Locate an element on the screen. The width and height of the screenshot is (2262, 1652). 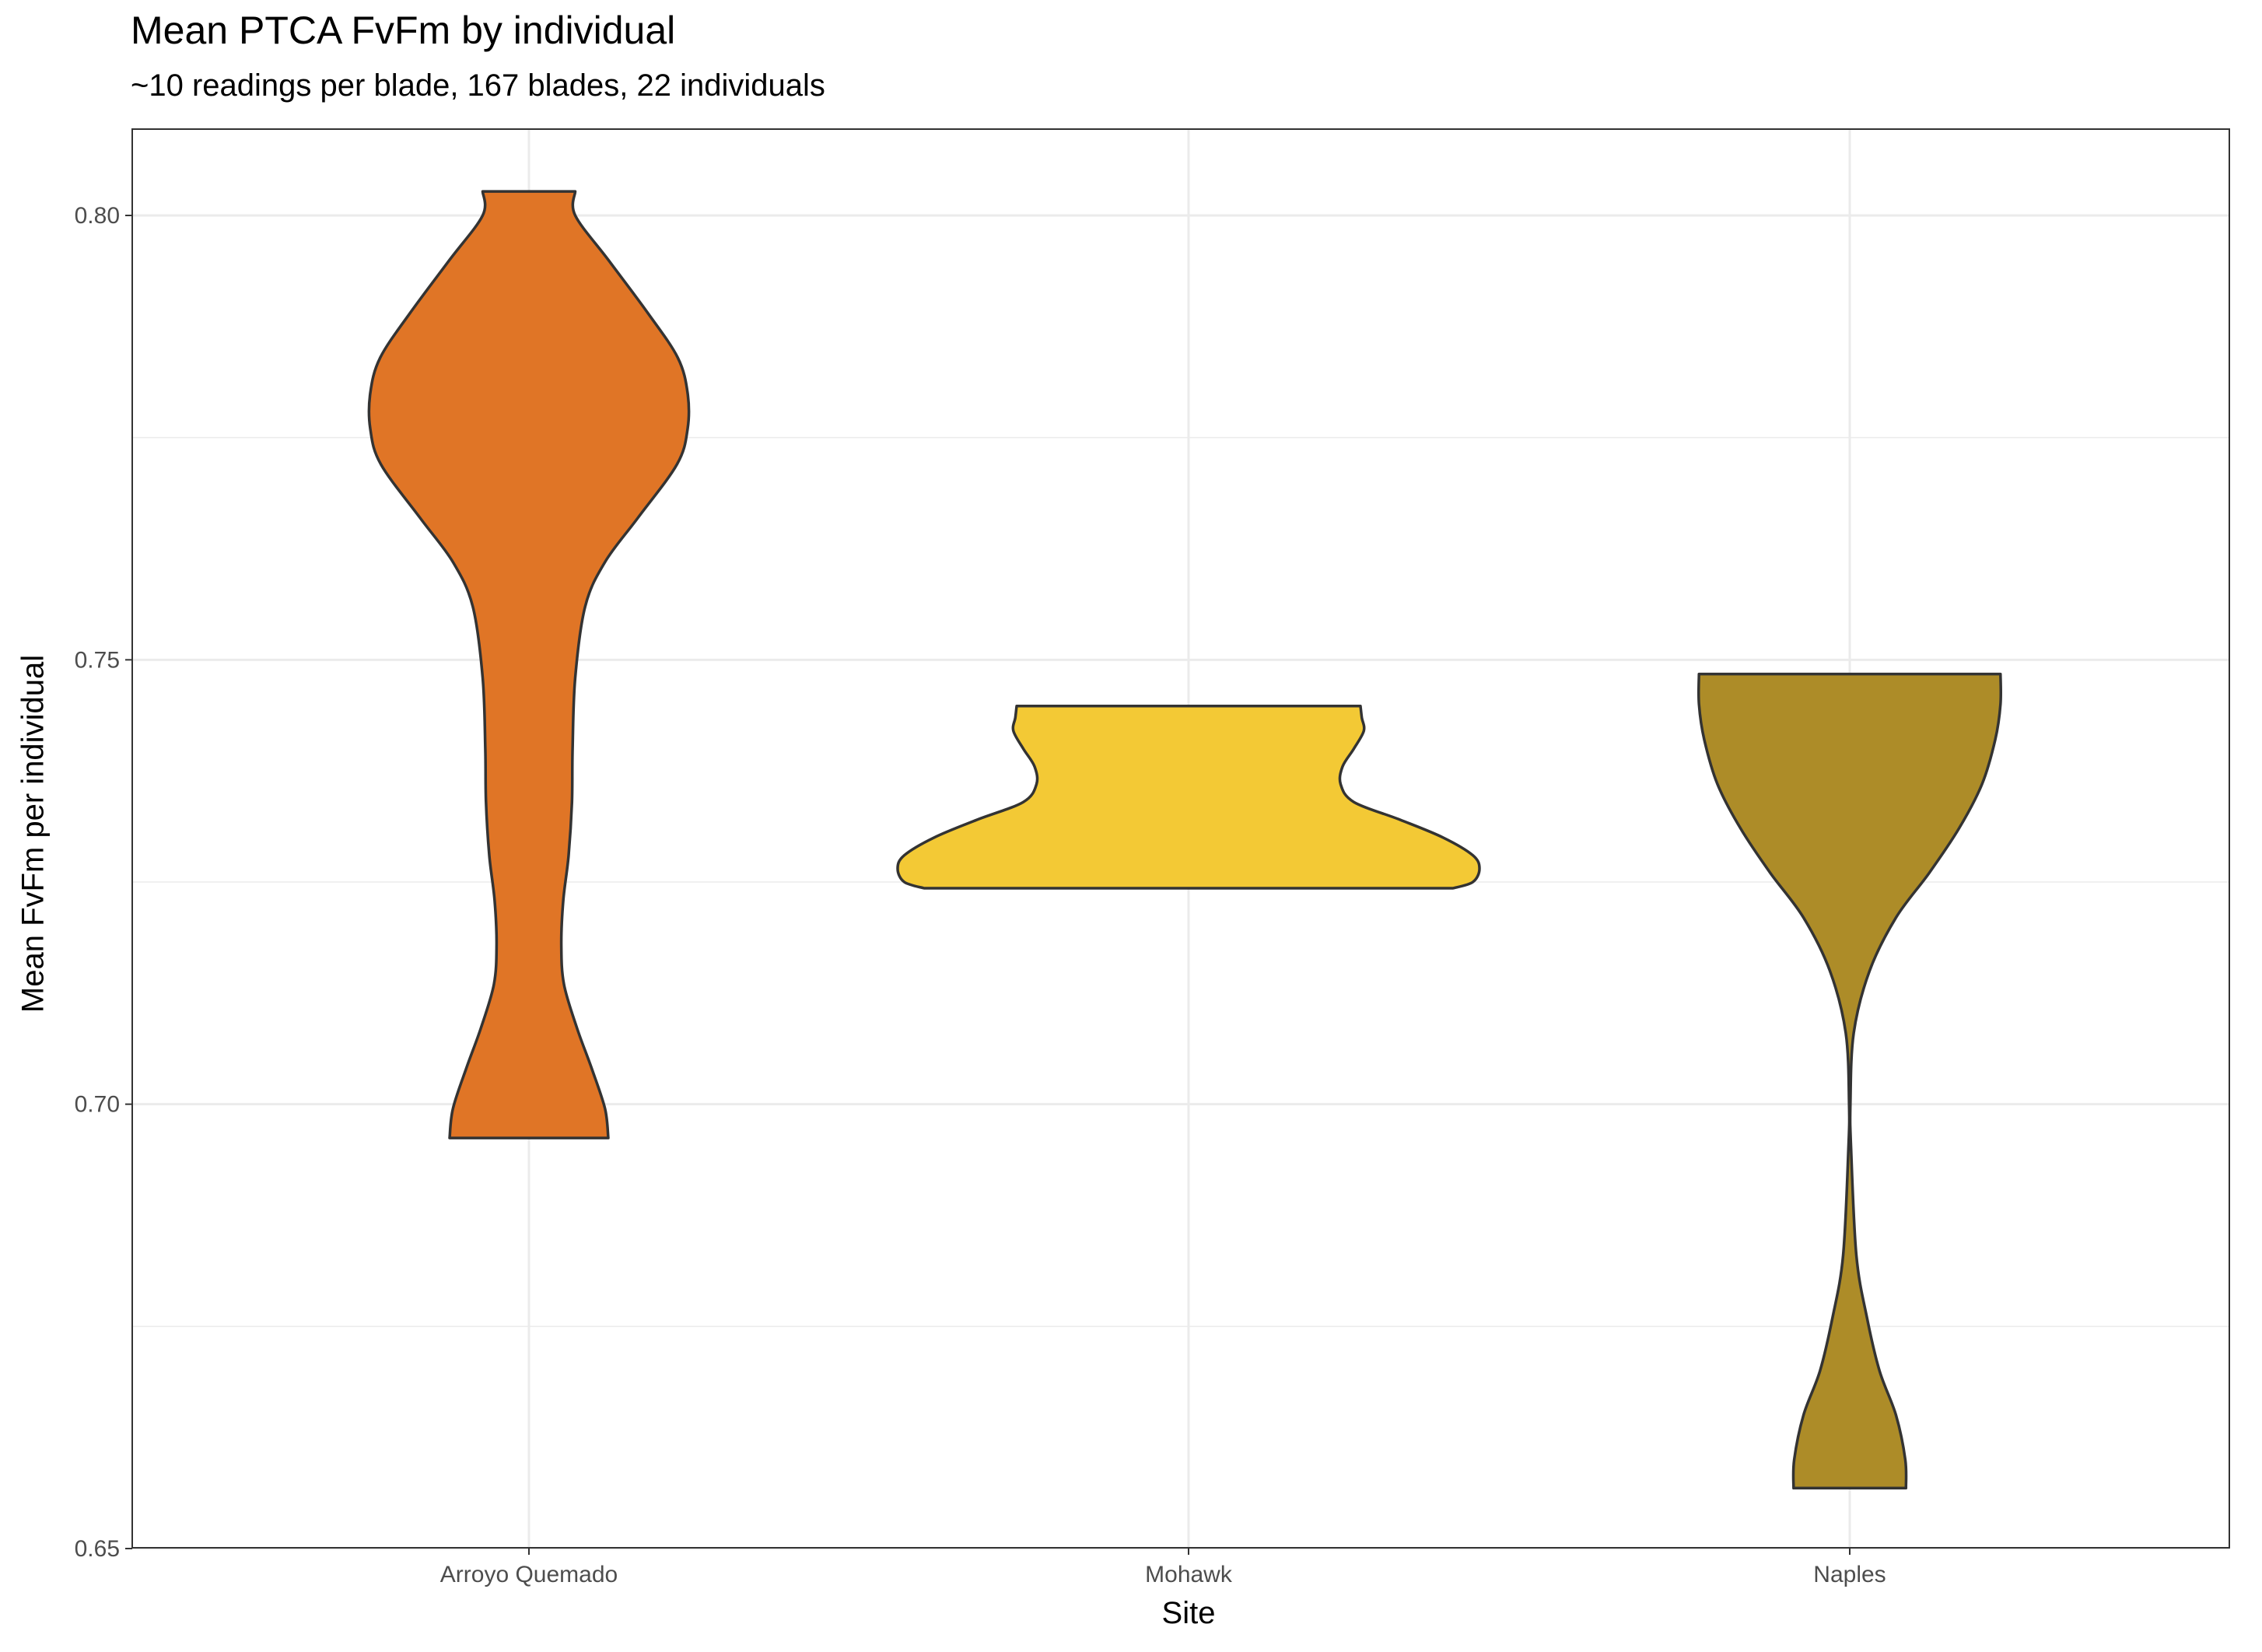
x-axis-label: Site is located at coordinates (1188, 1613).